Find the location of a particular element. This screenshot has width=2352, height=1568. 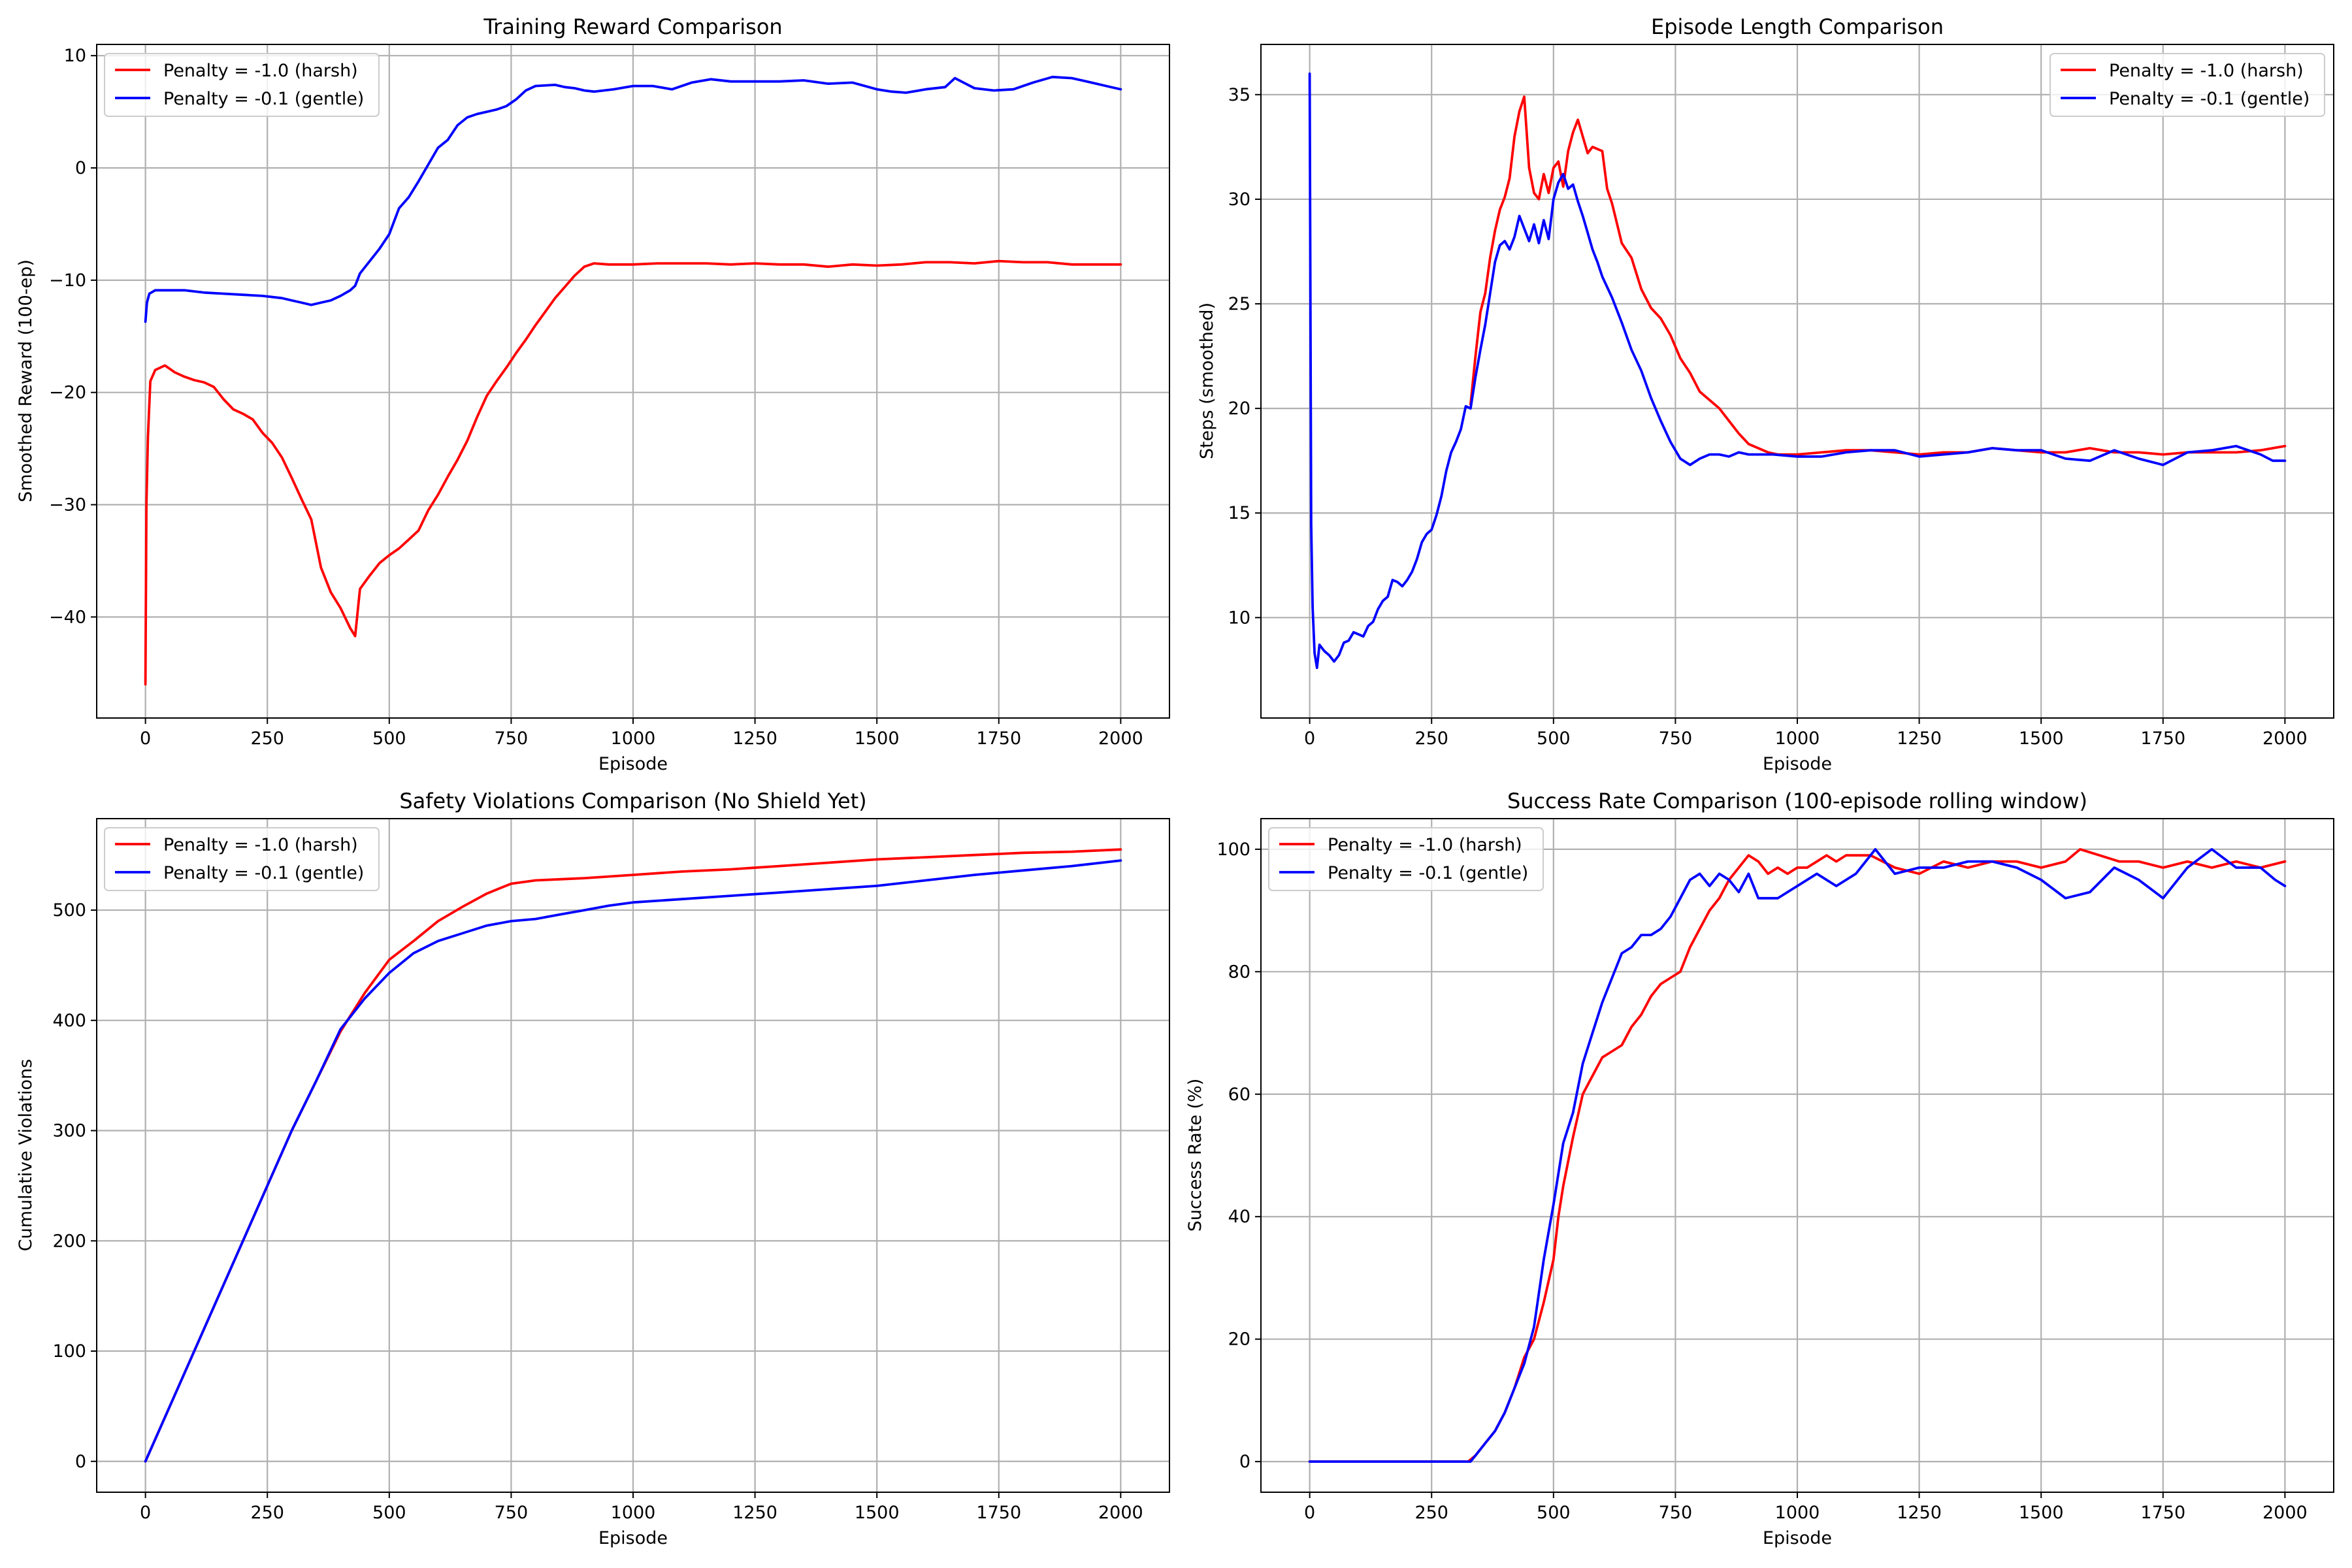

panel-2-y-tick-label: 15 is located at coordinates (1239, 513).